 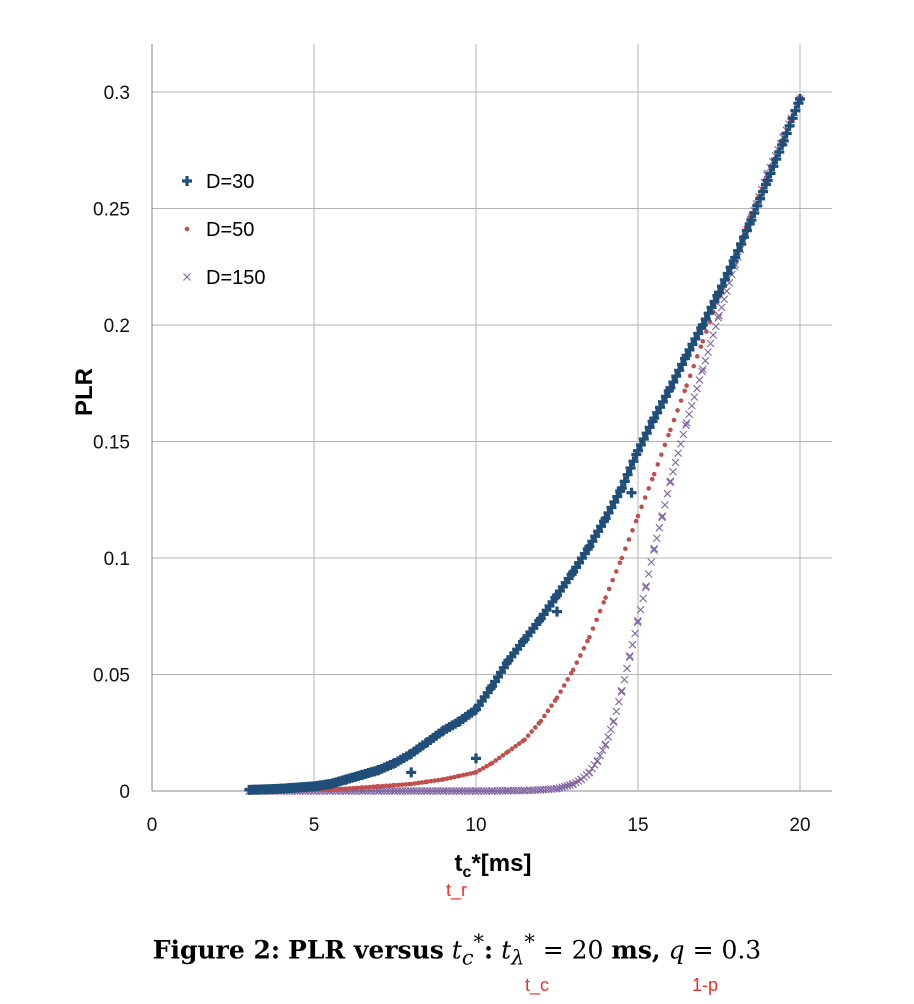 I want to click on legend-label: D=50, so click(x=230, y=230).